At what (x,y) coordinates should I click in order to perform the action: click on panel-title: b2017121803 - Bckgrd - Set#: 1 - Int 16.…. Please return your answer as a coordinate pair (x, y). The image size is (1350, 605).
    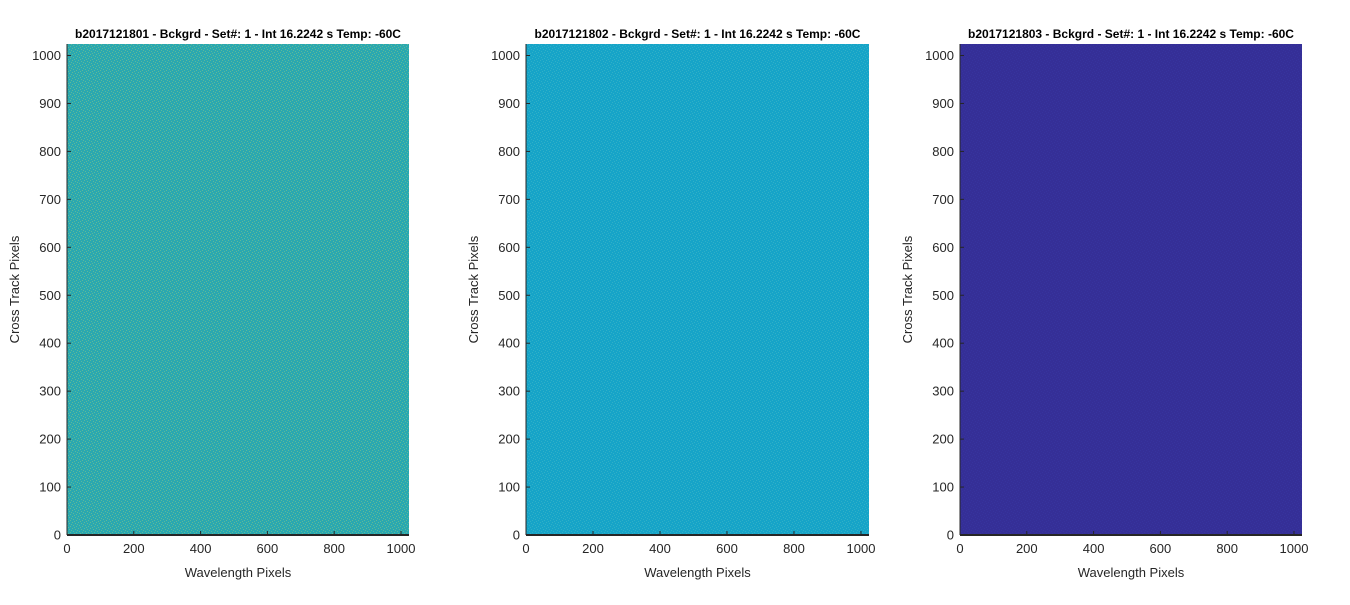
    Looking at the image, I should click on (1131, 34).